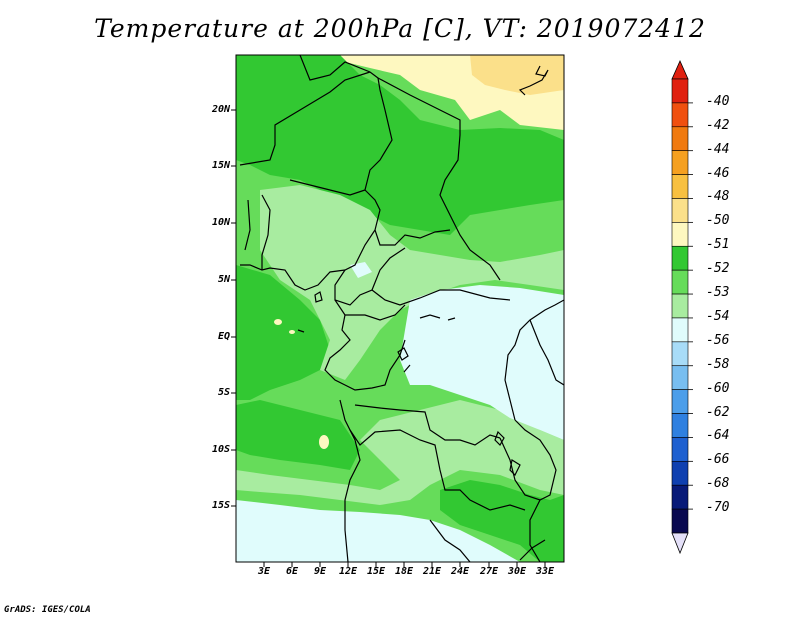 The image size is (800, 618). Describe the element at coordinates (718, 316) in the screenshot. I see `colorbar-label: -54` at that location.